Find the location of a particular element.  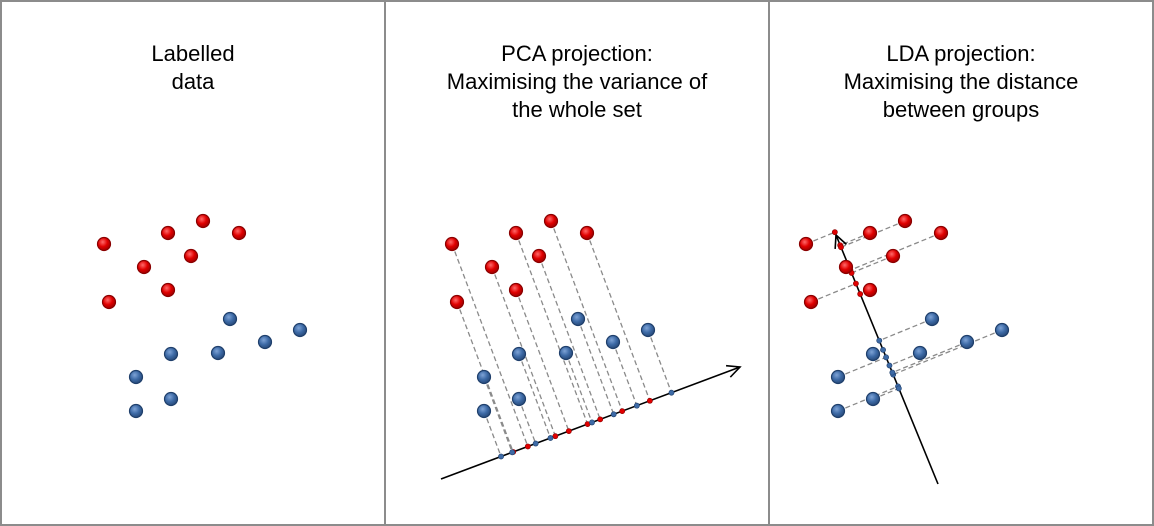

panel-title-line: Maximising the variance of is located at coordinates (577, 81).